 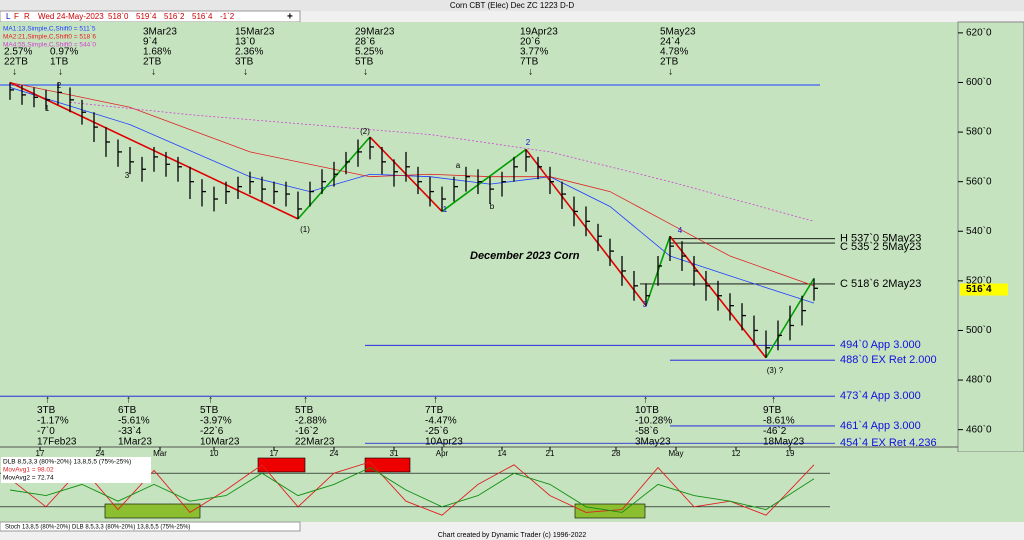 I want to click on last-price-label: 516`4, so click(x=979, y=289).